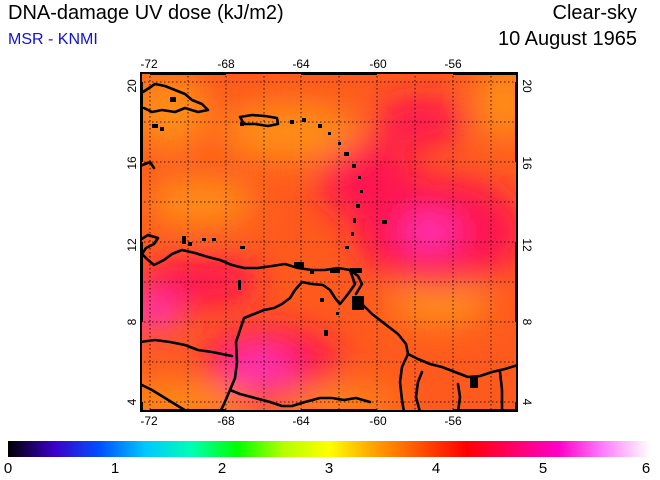 This screenshot has height=480, width=660. Describe the element at coordinates (132, 86) in the screenshot. I see `lat-tick-left: 20` at that location.